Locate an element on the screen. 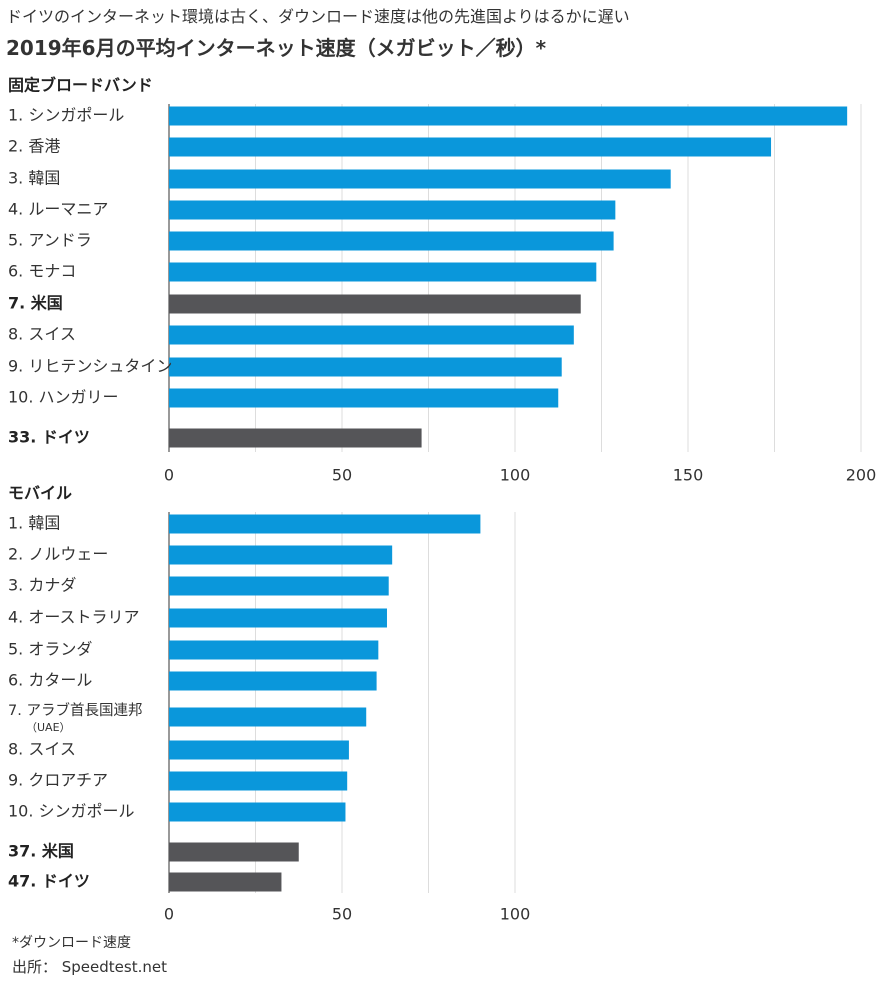  chart-subtitle: ドイツのインターネット環境は古く、ダウンロード速度は他の先進国よりはるかに遅い is located at coordinates (318, 16).